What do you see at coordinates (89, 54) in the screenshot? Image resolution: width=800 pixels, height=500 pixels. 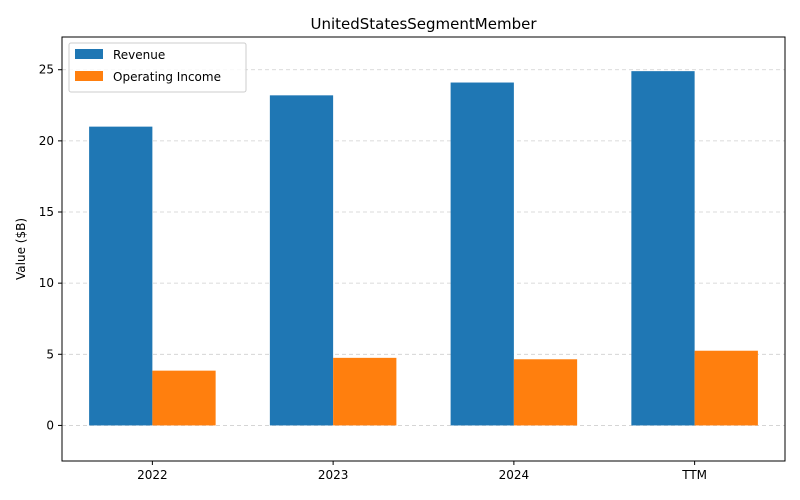 I see `legend-swatch-revenue` at bounding box center [89, 54].